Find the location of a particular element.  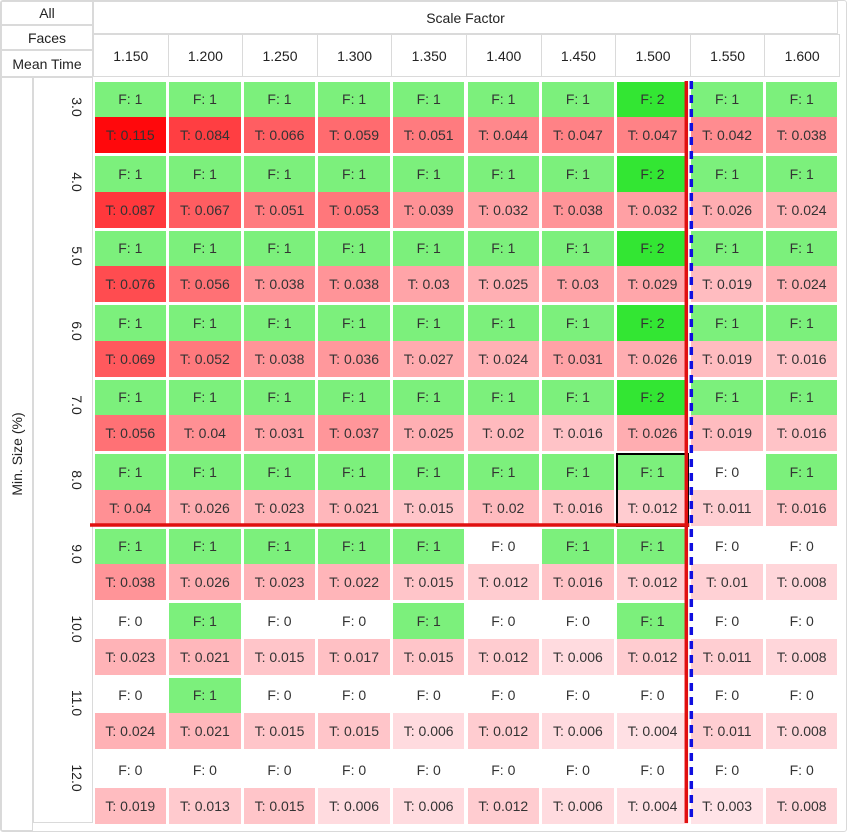

heatmap-cell: F: 1 T: 0.044 is located at coordinates (503, 117).